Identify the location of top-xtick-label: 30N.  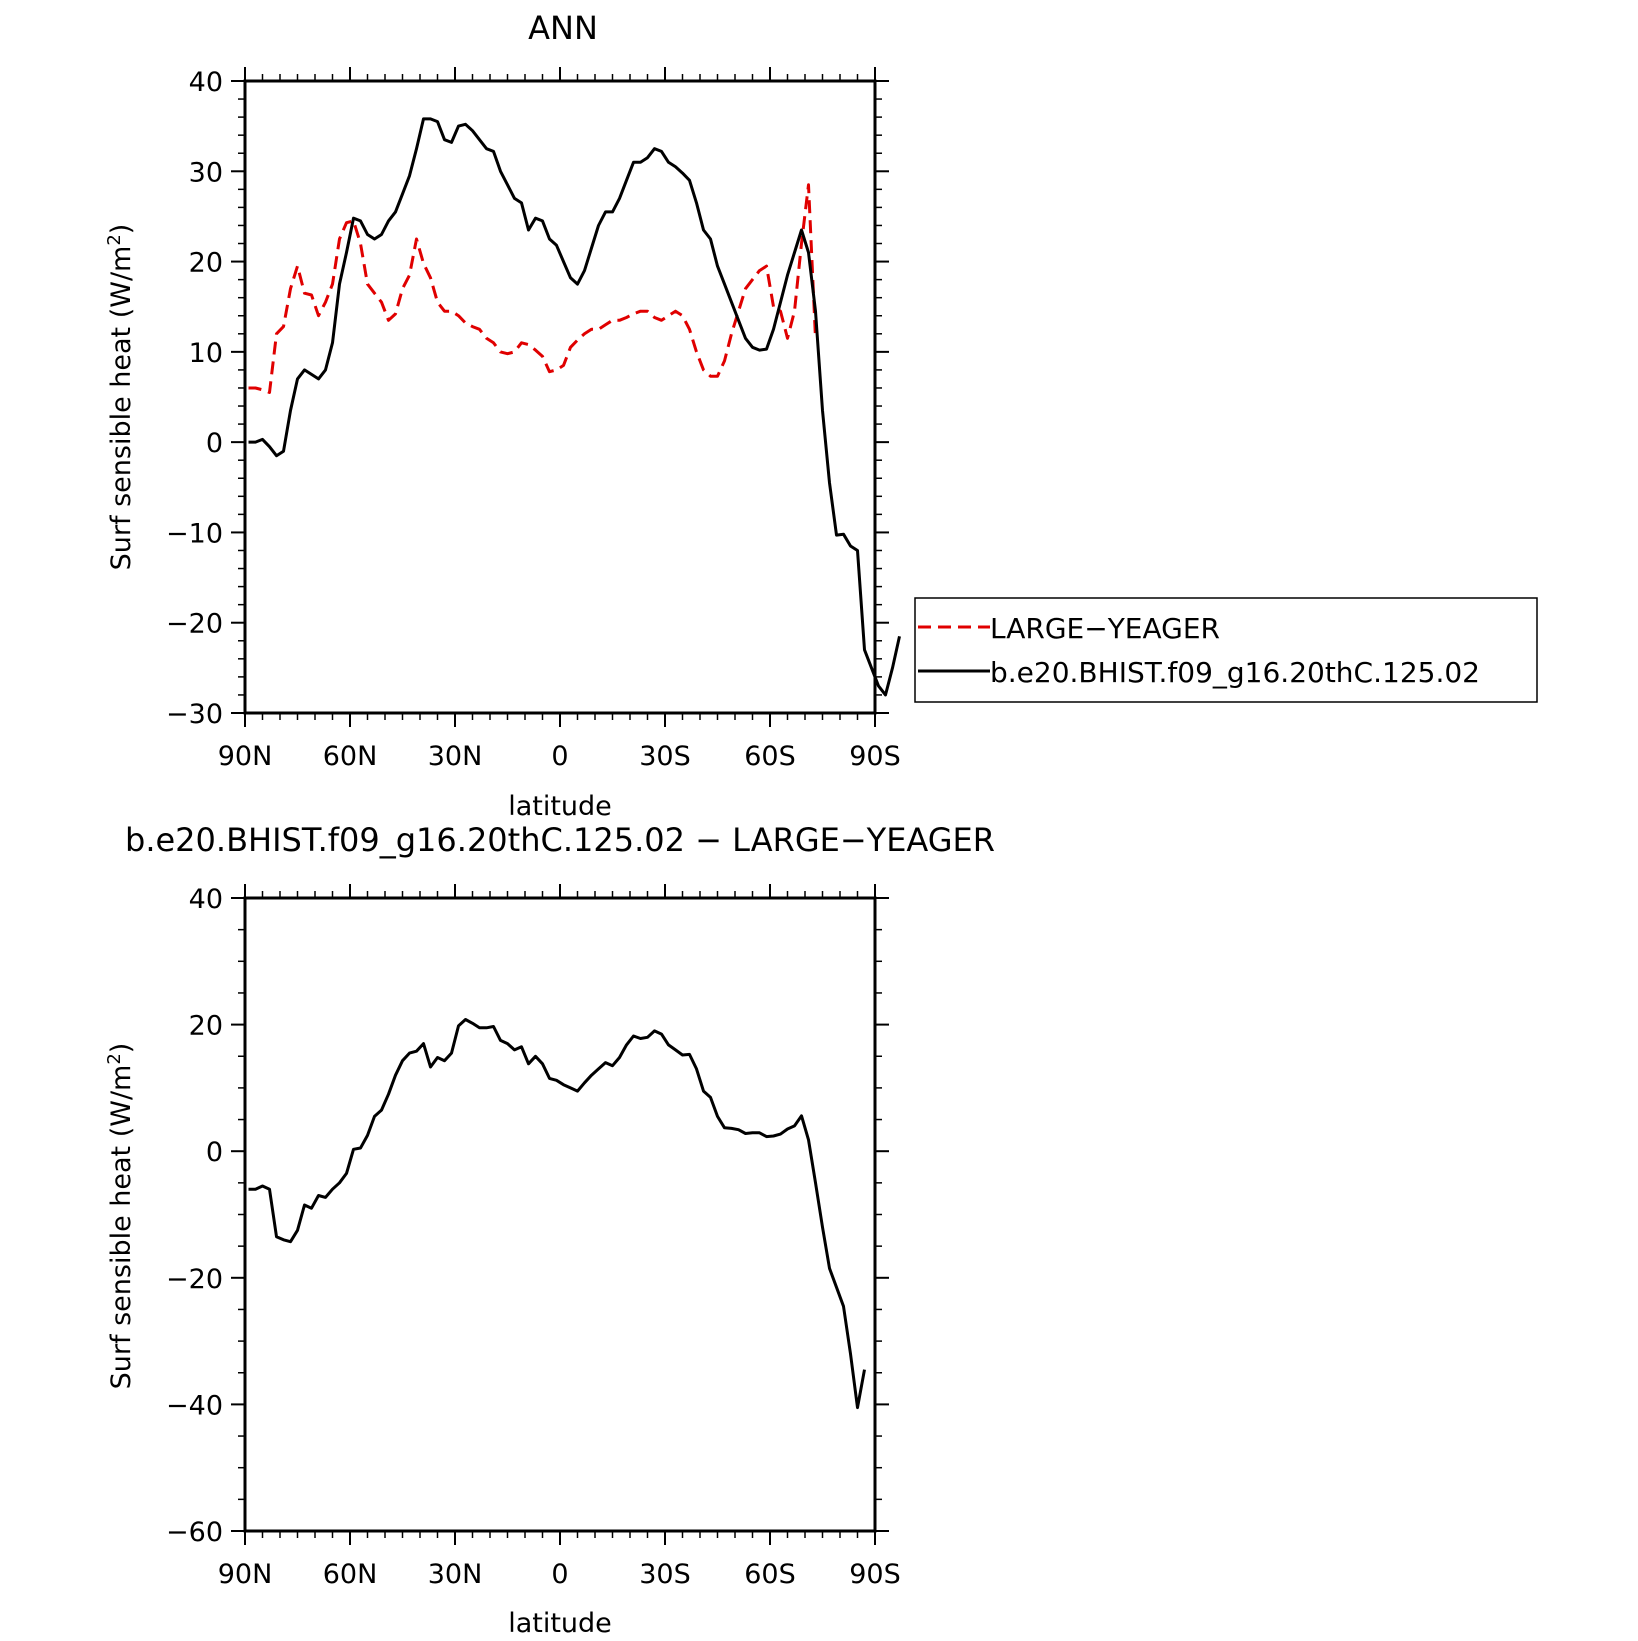
(455, 756).